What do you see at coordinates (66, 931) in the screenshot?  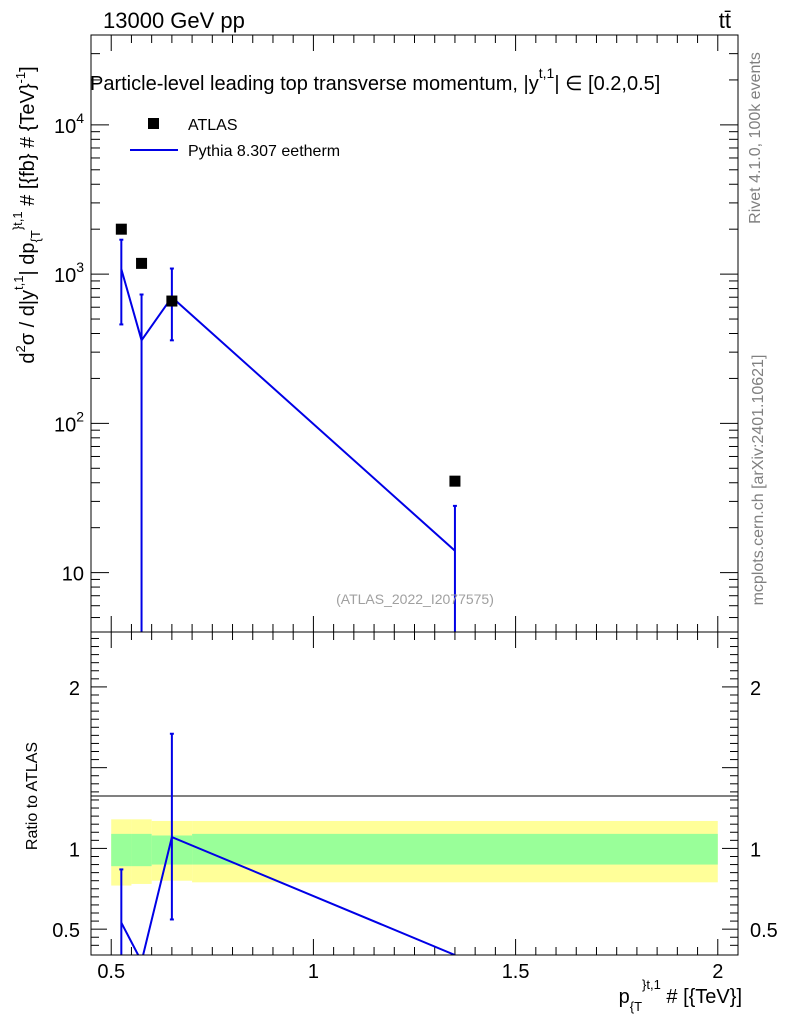 I see `ratio-y-tick-label-left: 0.5` at bounding box center [66, 931].